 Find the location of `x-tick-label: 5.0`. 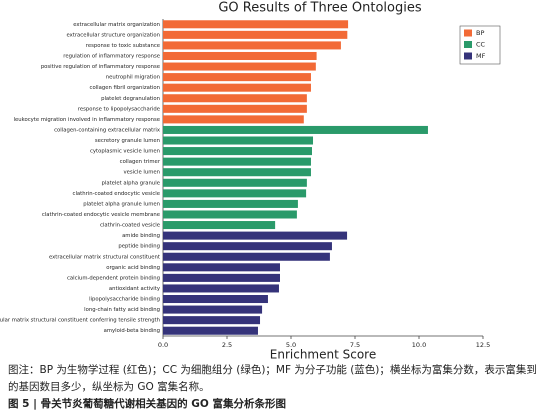

x-tick-label: 5.0 is located at coordinates (291, 345).